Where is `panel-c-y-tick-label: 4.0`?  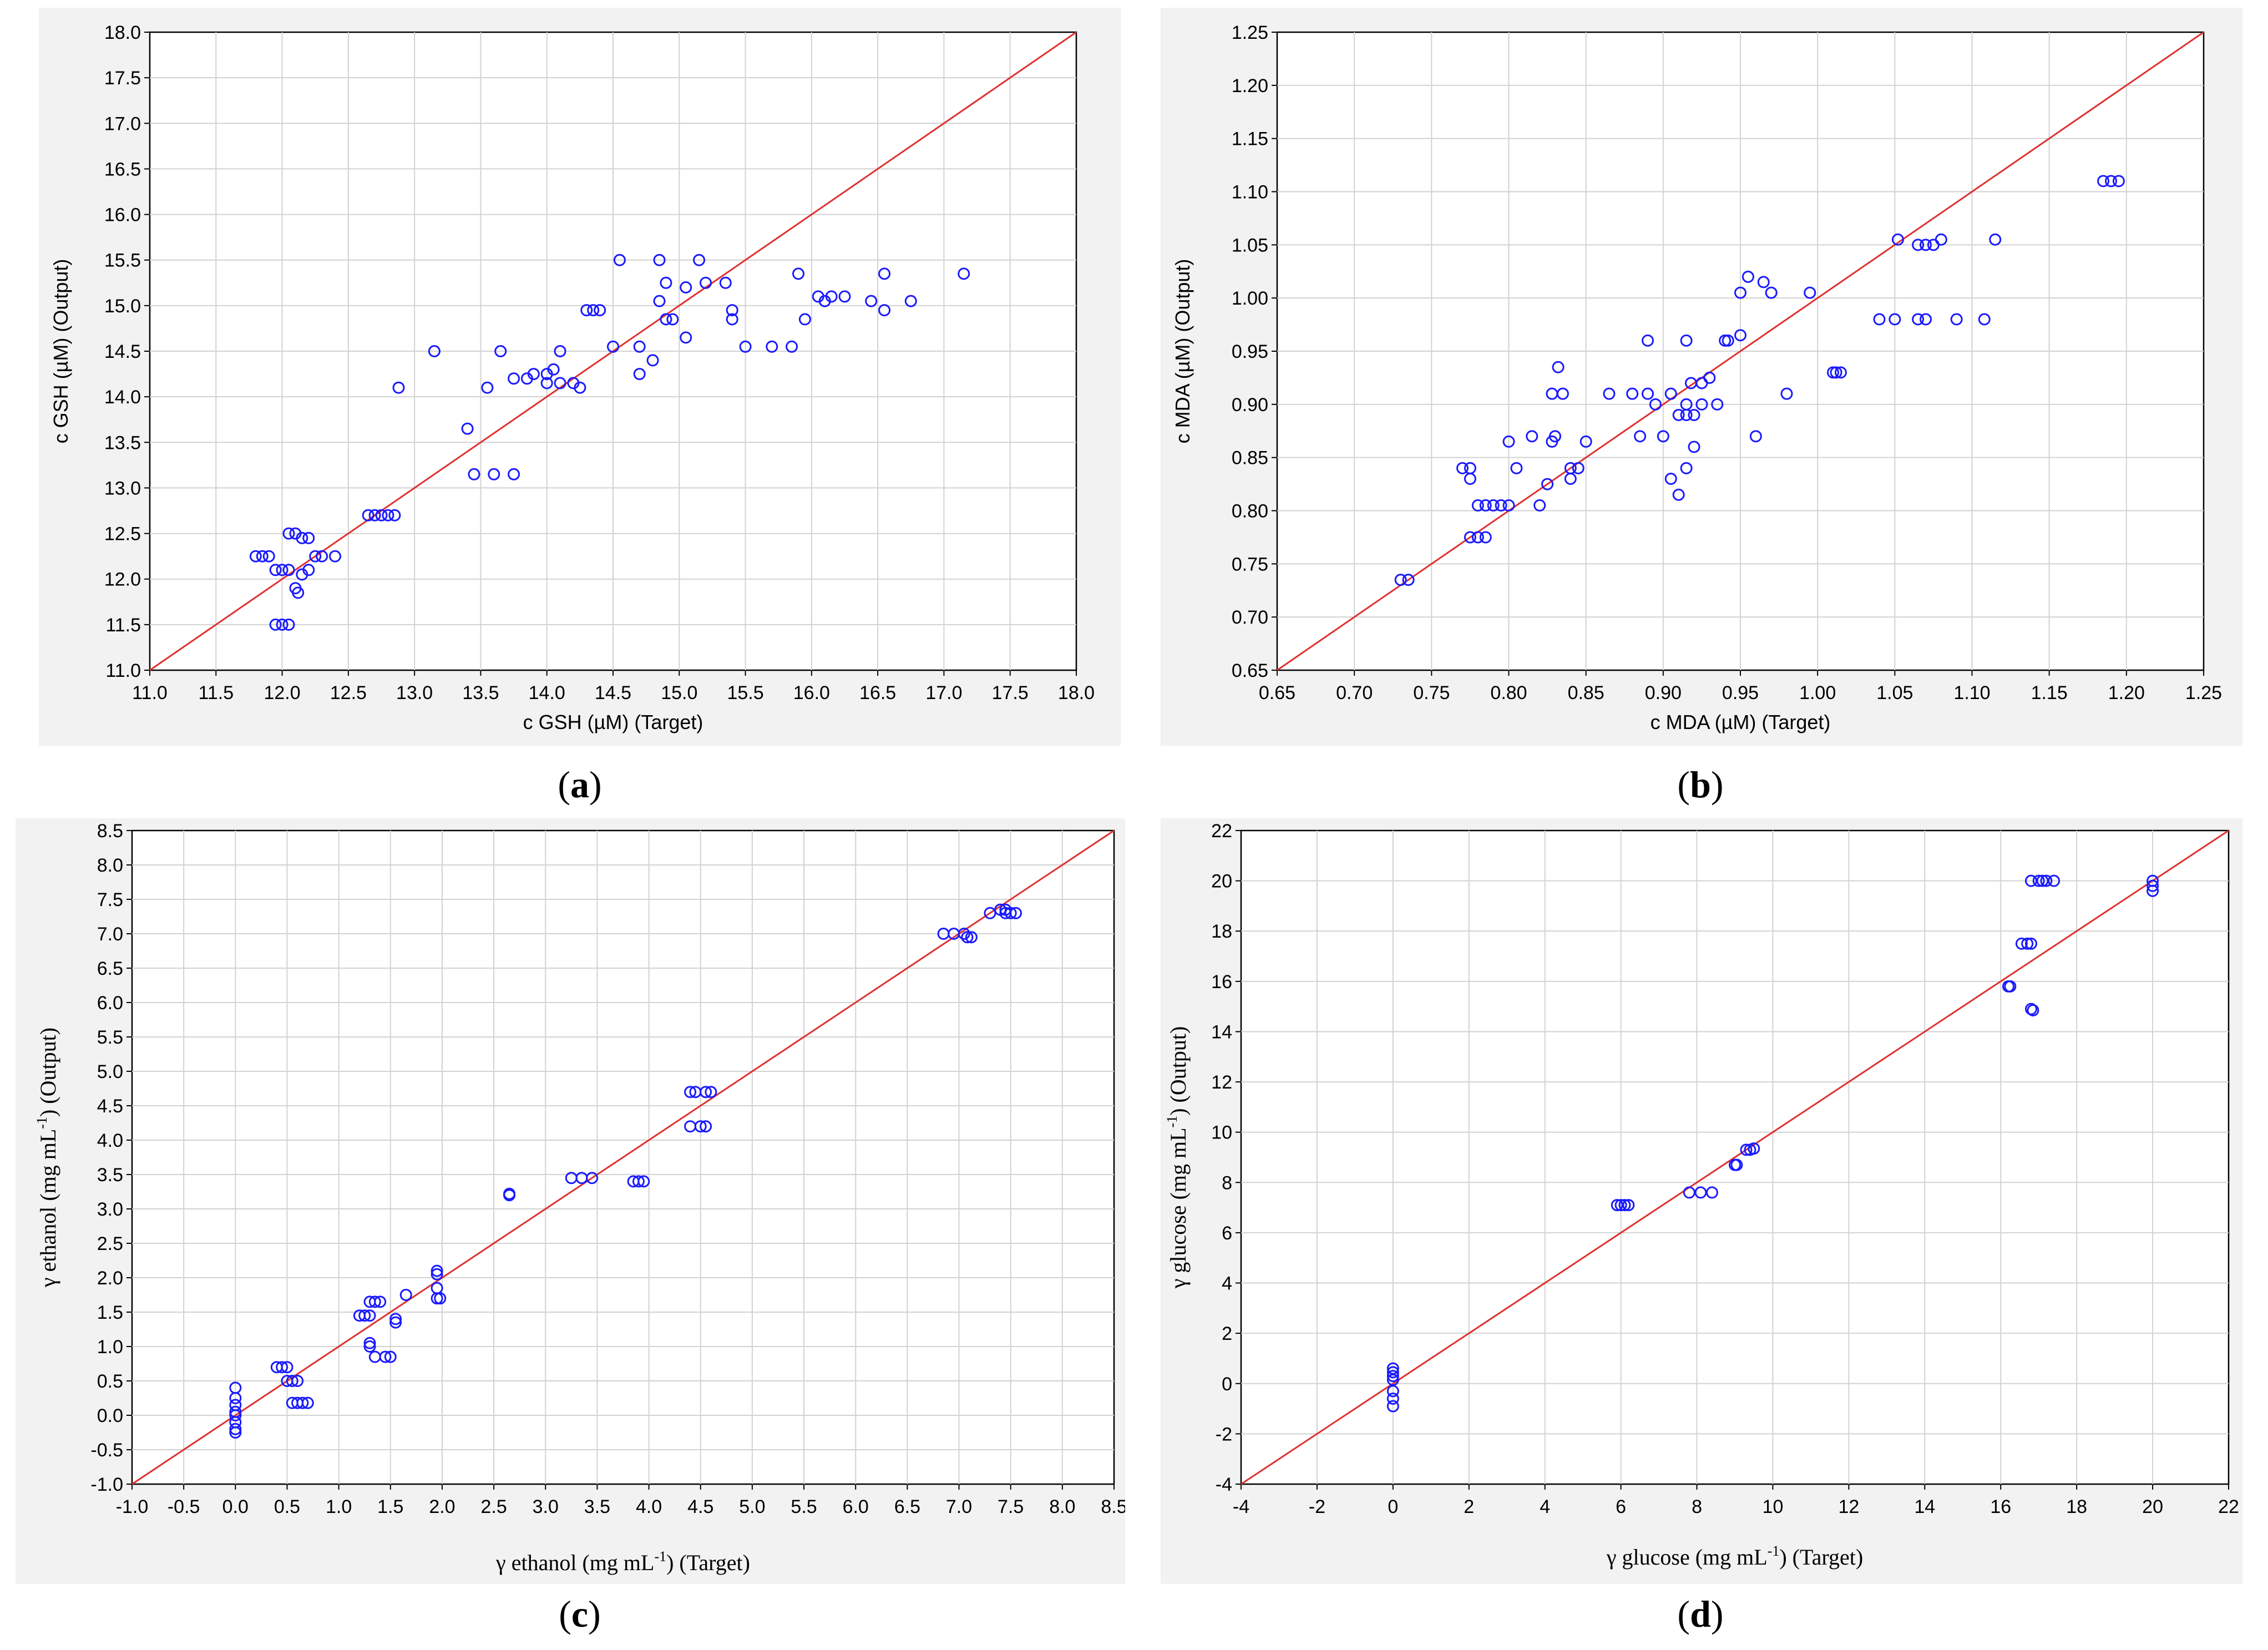
panel-c-y-tick-label: 4.0 is located at coordinates (110, 1140).